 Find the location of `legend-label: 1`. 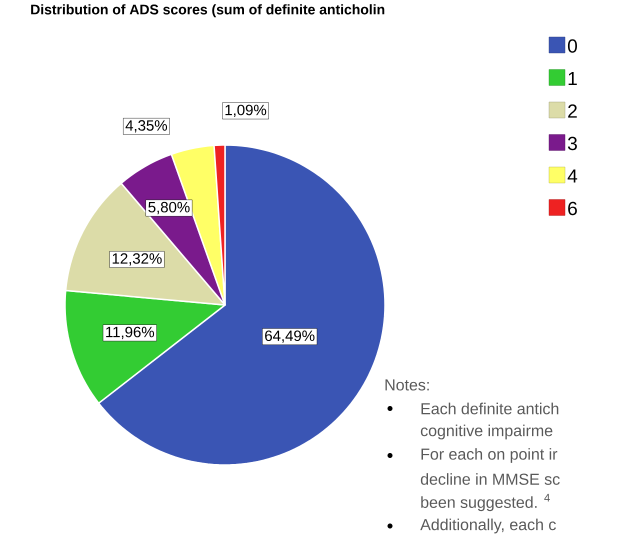

legend-label: 1 is located at coordinates (572, 79).